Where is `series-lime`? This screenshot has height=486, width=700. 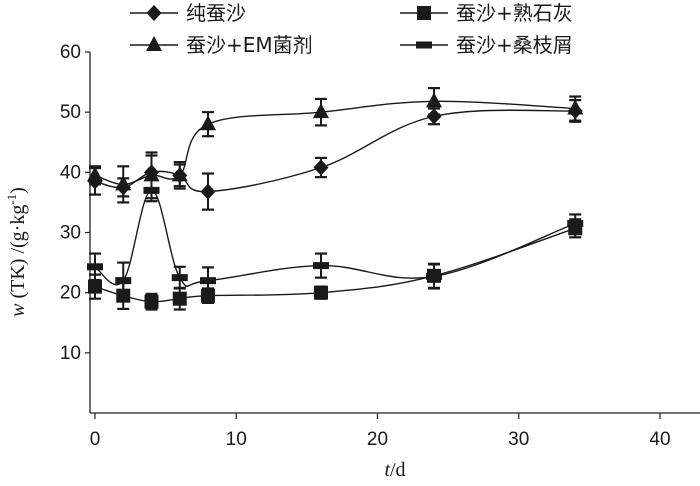
series-lime is located at coordinates (335, 264).